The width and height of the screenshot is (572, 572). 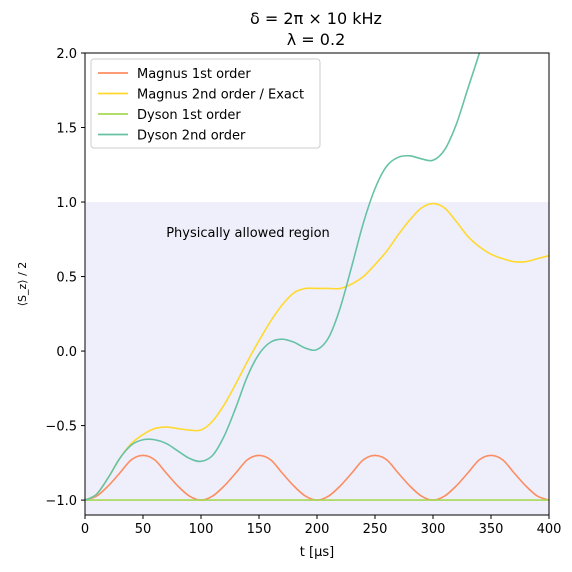 What do you see at coordinates (22, 284) in the screenshot?
I see `y-axis-label: ⟨S_z⟩ / 2` at bounding box center [22, 284].